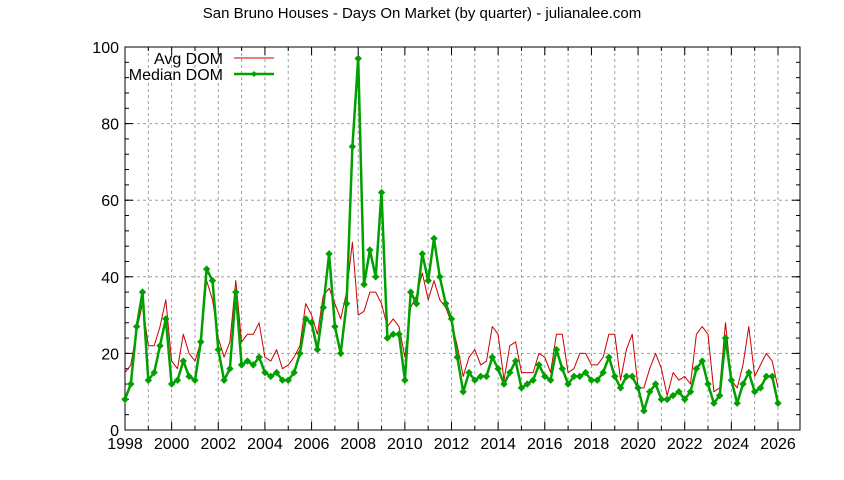 The height and width of the screenshot is (480, 844). I want to click on x-tick-label: 2006, so click(312, 444).